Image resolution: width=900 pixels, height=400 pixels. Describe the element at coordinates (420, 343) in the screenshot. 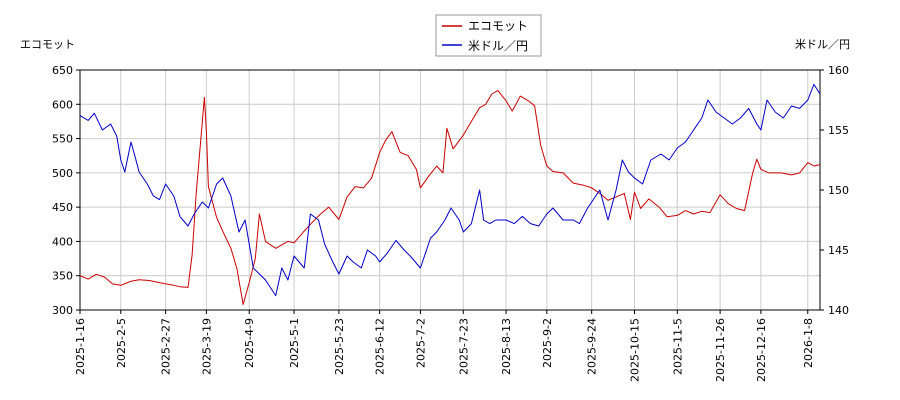

I see `x-tick-label: 2025-7-2` at that location.